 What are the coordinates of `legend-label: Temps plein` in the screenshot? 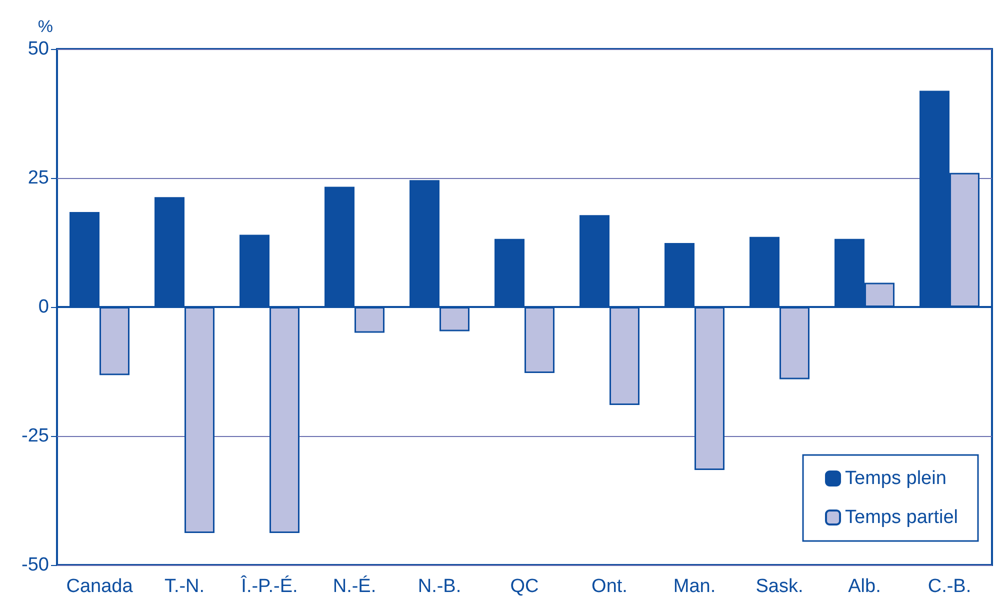 It's located at (895, 478).